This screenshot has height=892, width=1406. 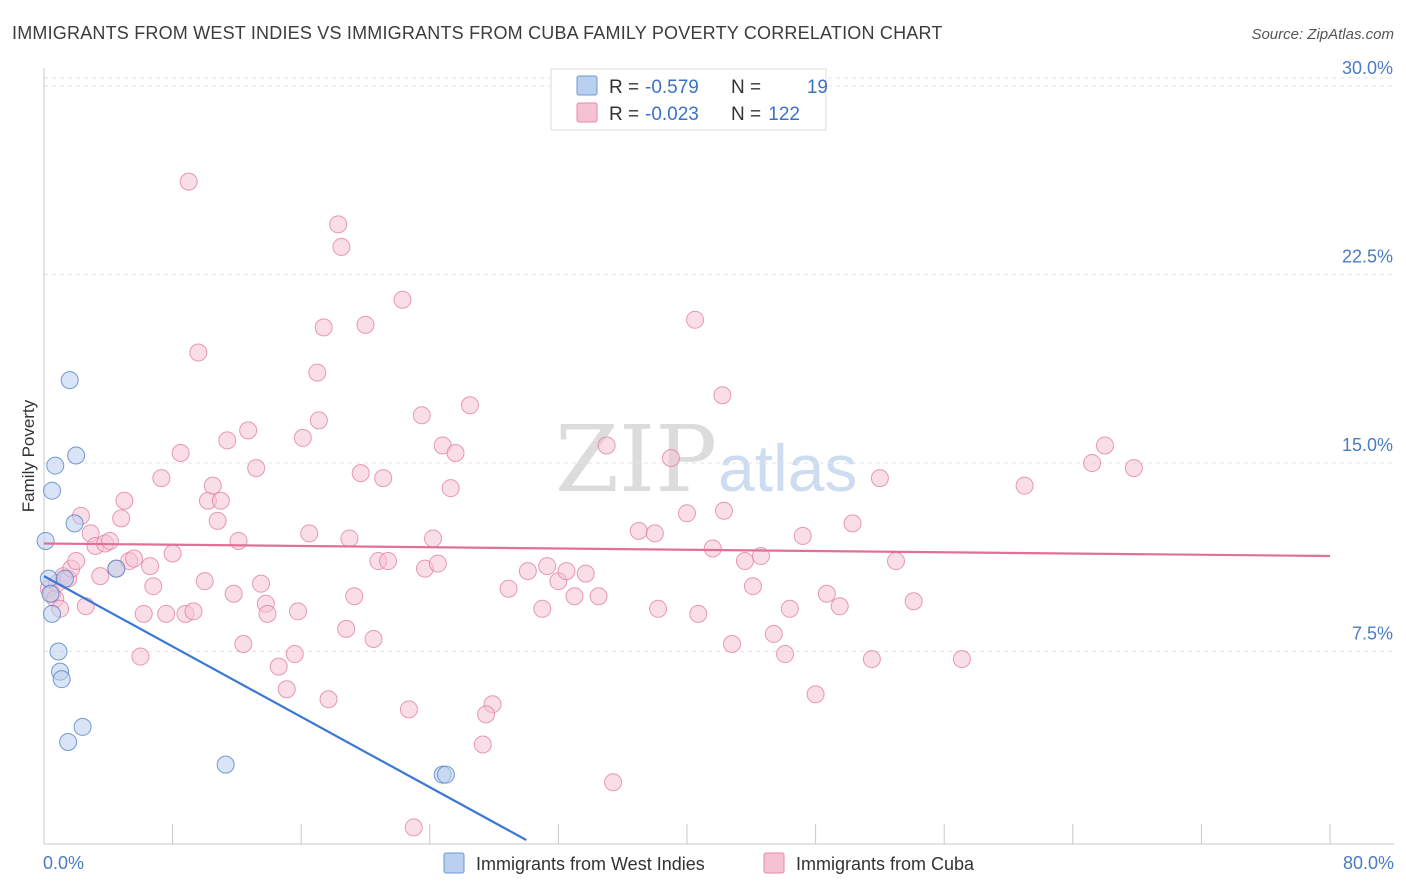 I want to click on correlation-legend: R = -0.579 N = 19 R = -0.023 N = 122, so click(x=689, y=99).